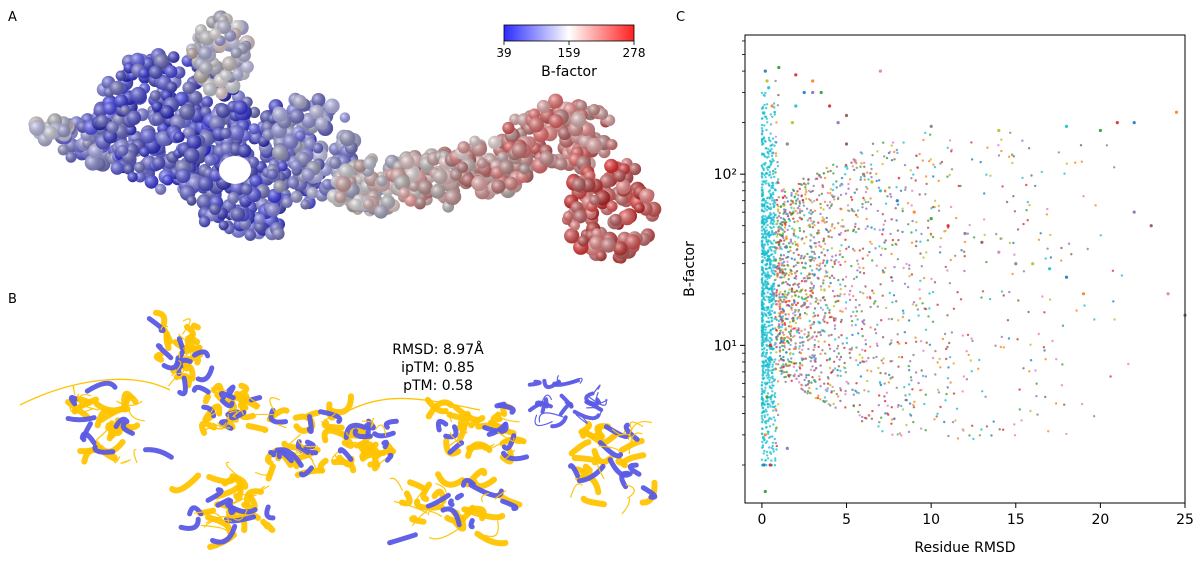 The image size is (1194, 561). I want to click on colorbar-tick-mid: 159, so click(569, 53).